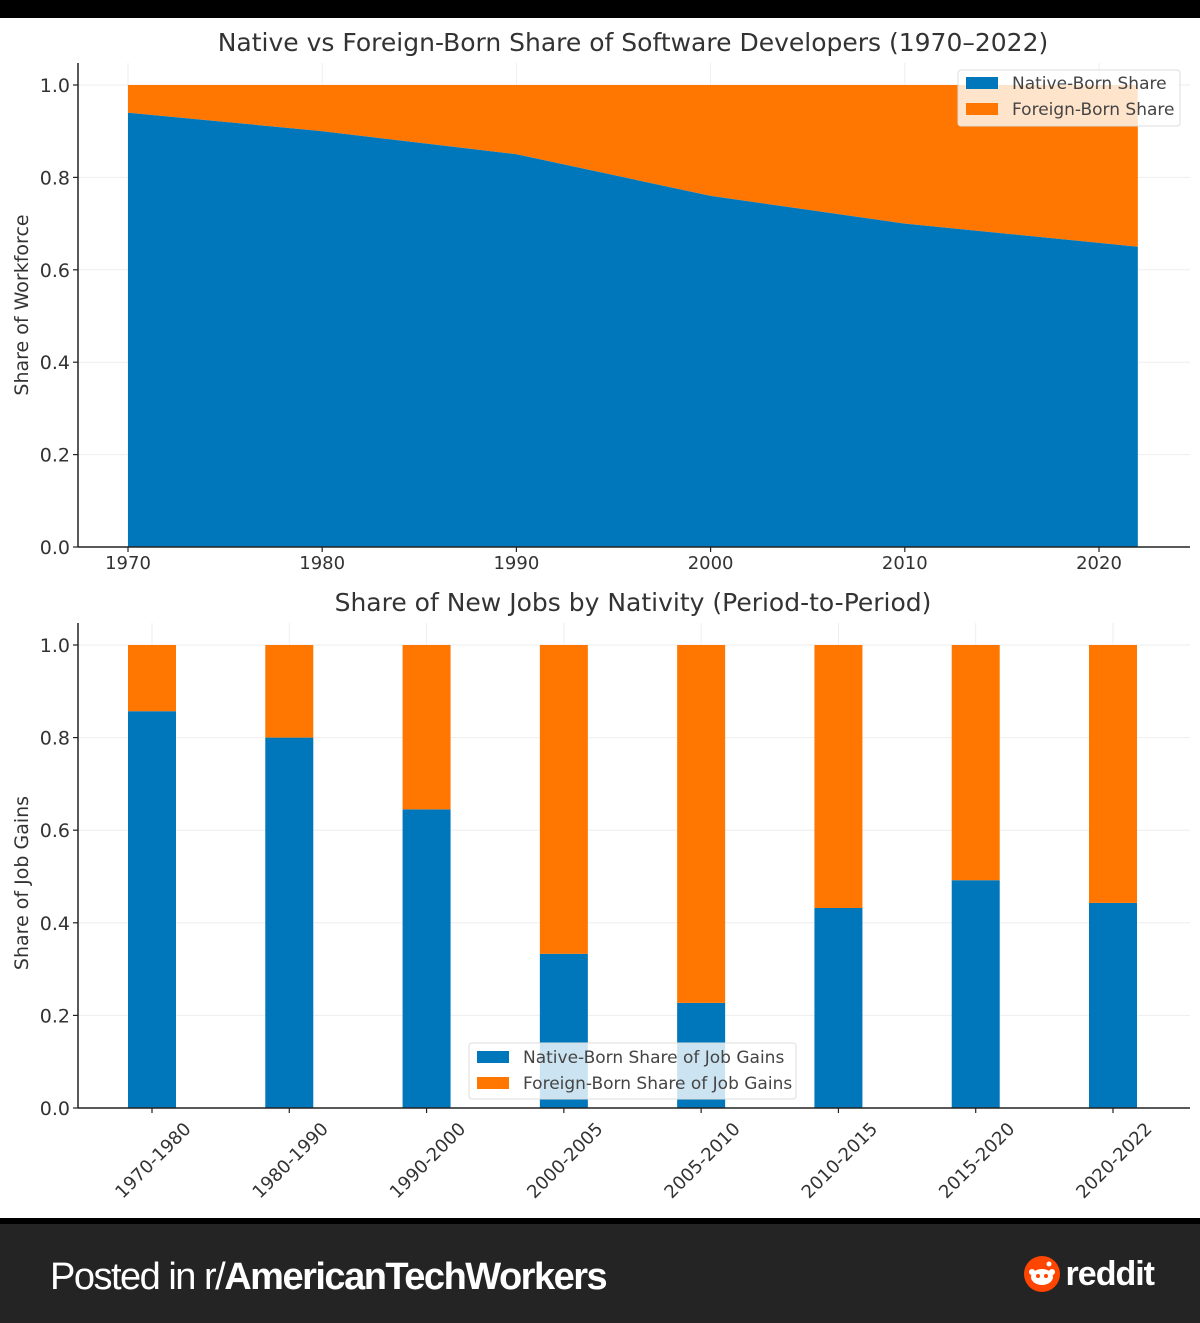 The image size is (1200, 1323). What do you see at coordinates (905, 563) in the screenshot?
I see `x-tick-label: 2010` at bounding box center [905, 563].